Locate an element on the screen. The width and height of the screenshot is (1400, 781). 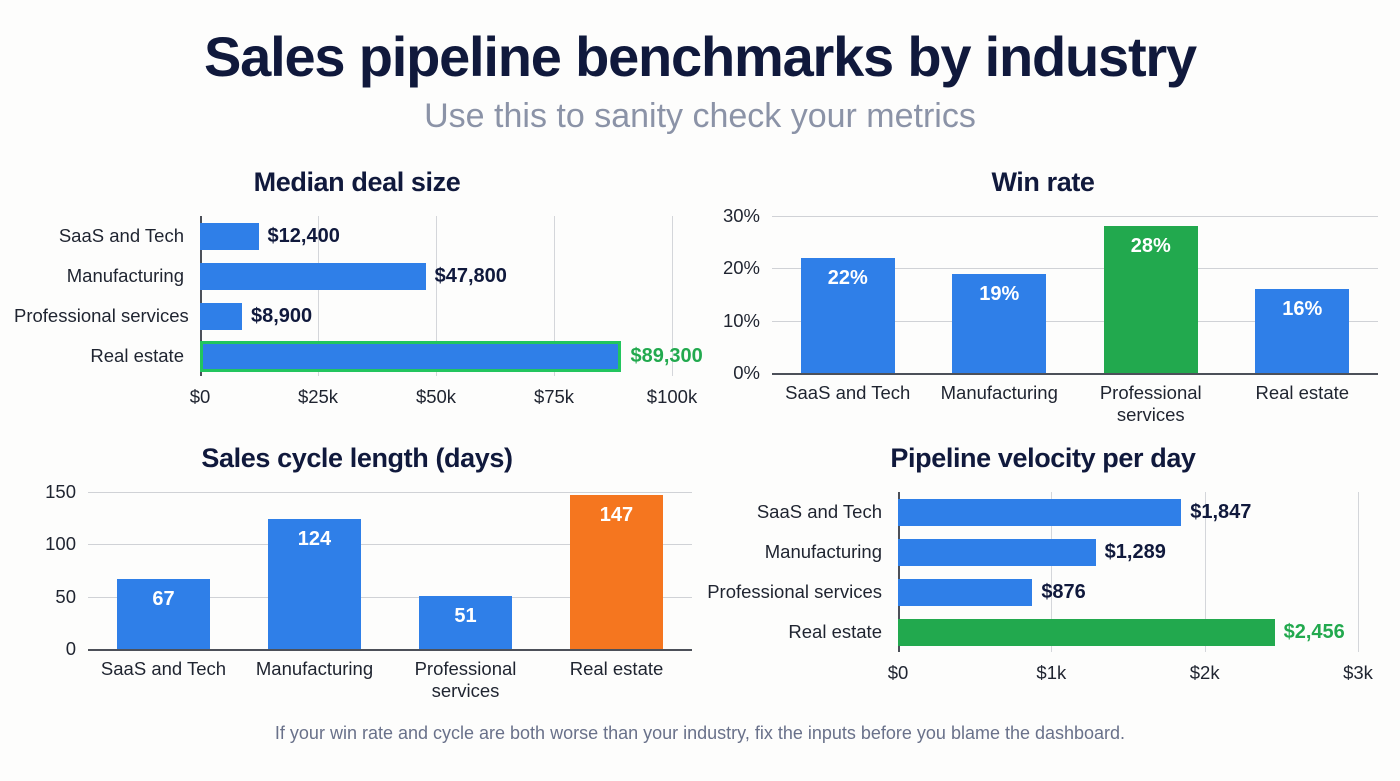
bar-value-label: $47,800 is located at coordinates (470, 275).